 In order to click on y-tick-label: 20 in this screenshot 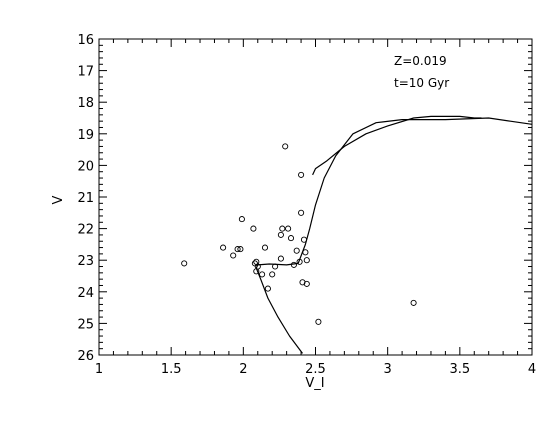, I will do `click(85, 166)`.